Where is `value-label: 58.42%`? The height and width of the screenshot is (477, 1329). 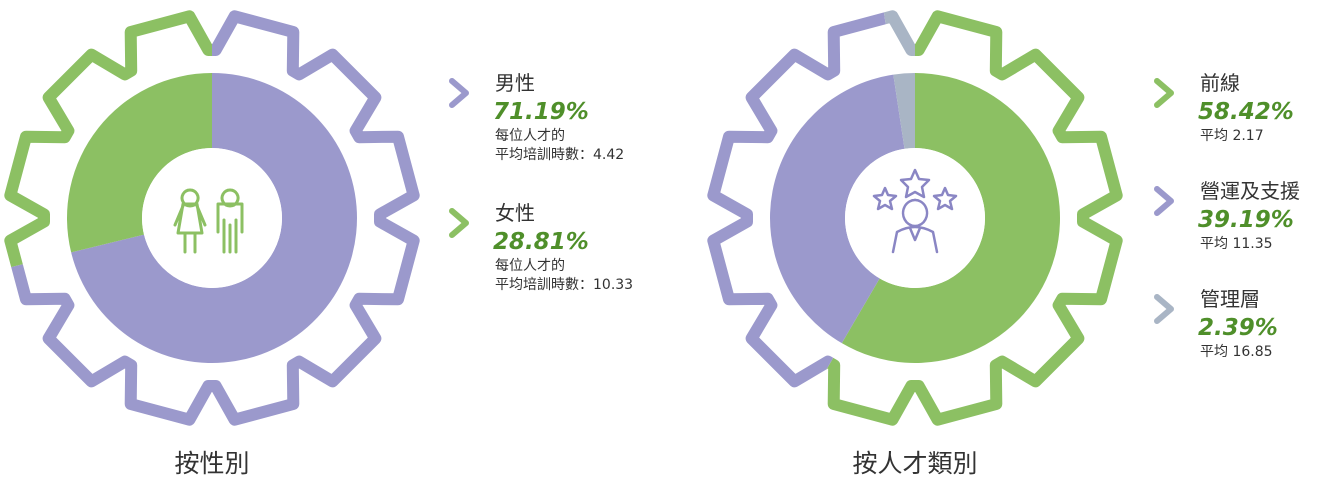 value-label: 58.42% is located at coordinates (1246, 112).